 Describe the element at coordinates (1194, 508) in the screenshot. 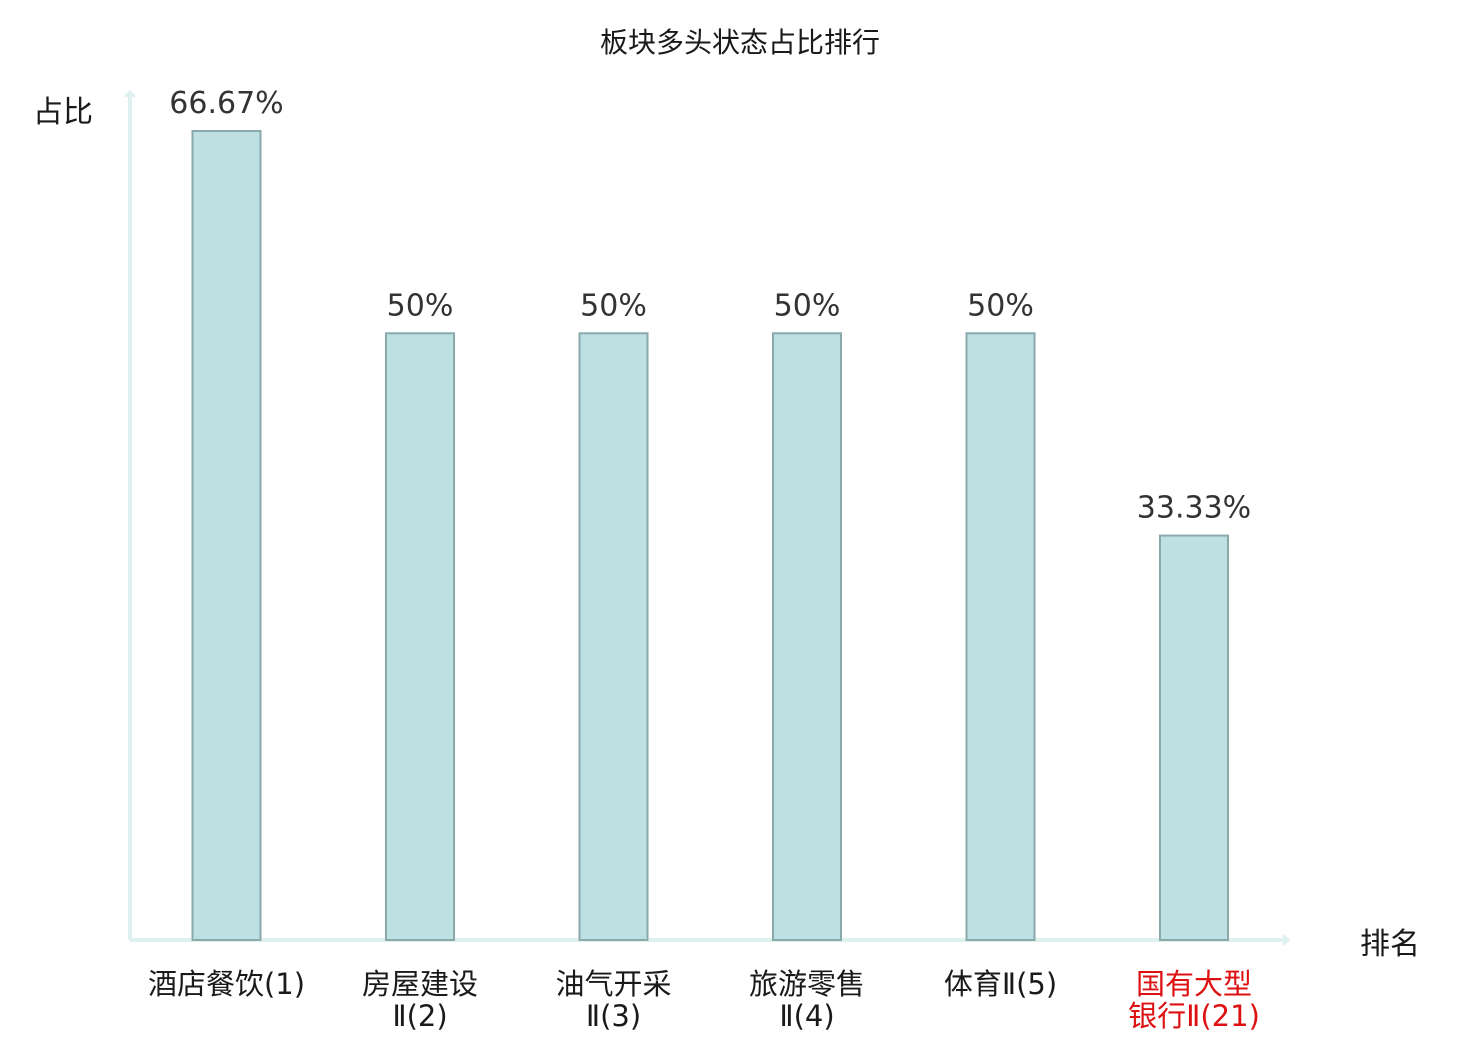

I see `value-label-6: 33.33%` at that location.